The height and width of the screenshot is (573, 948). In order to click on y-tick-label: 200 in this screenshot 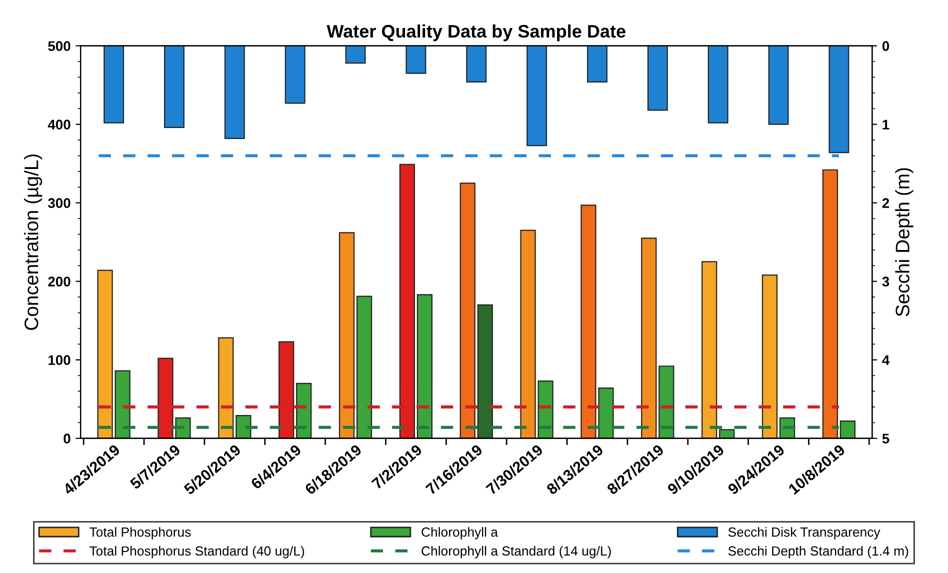, I will do `click(59, 281)`.